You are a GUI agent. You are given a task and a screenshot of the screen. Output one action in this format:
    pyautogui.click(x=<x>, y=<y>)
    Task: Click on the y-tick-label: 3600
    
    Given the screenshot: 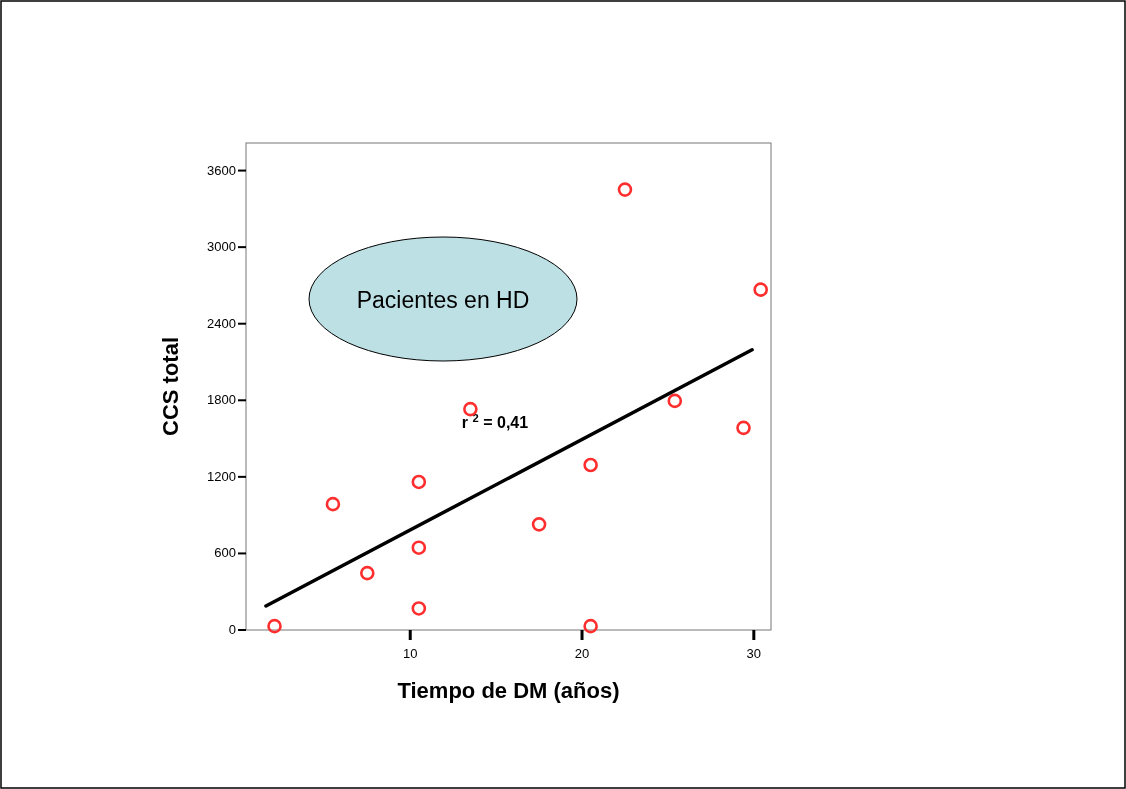 What is the action you would take?
    pyautogui.click(x=221, y=170)
    